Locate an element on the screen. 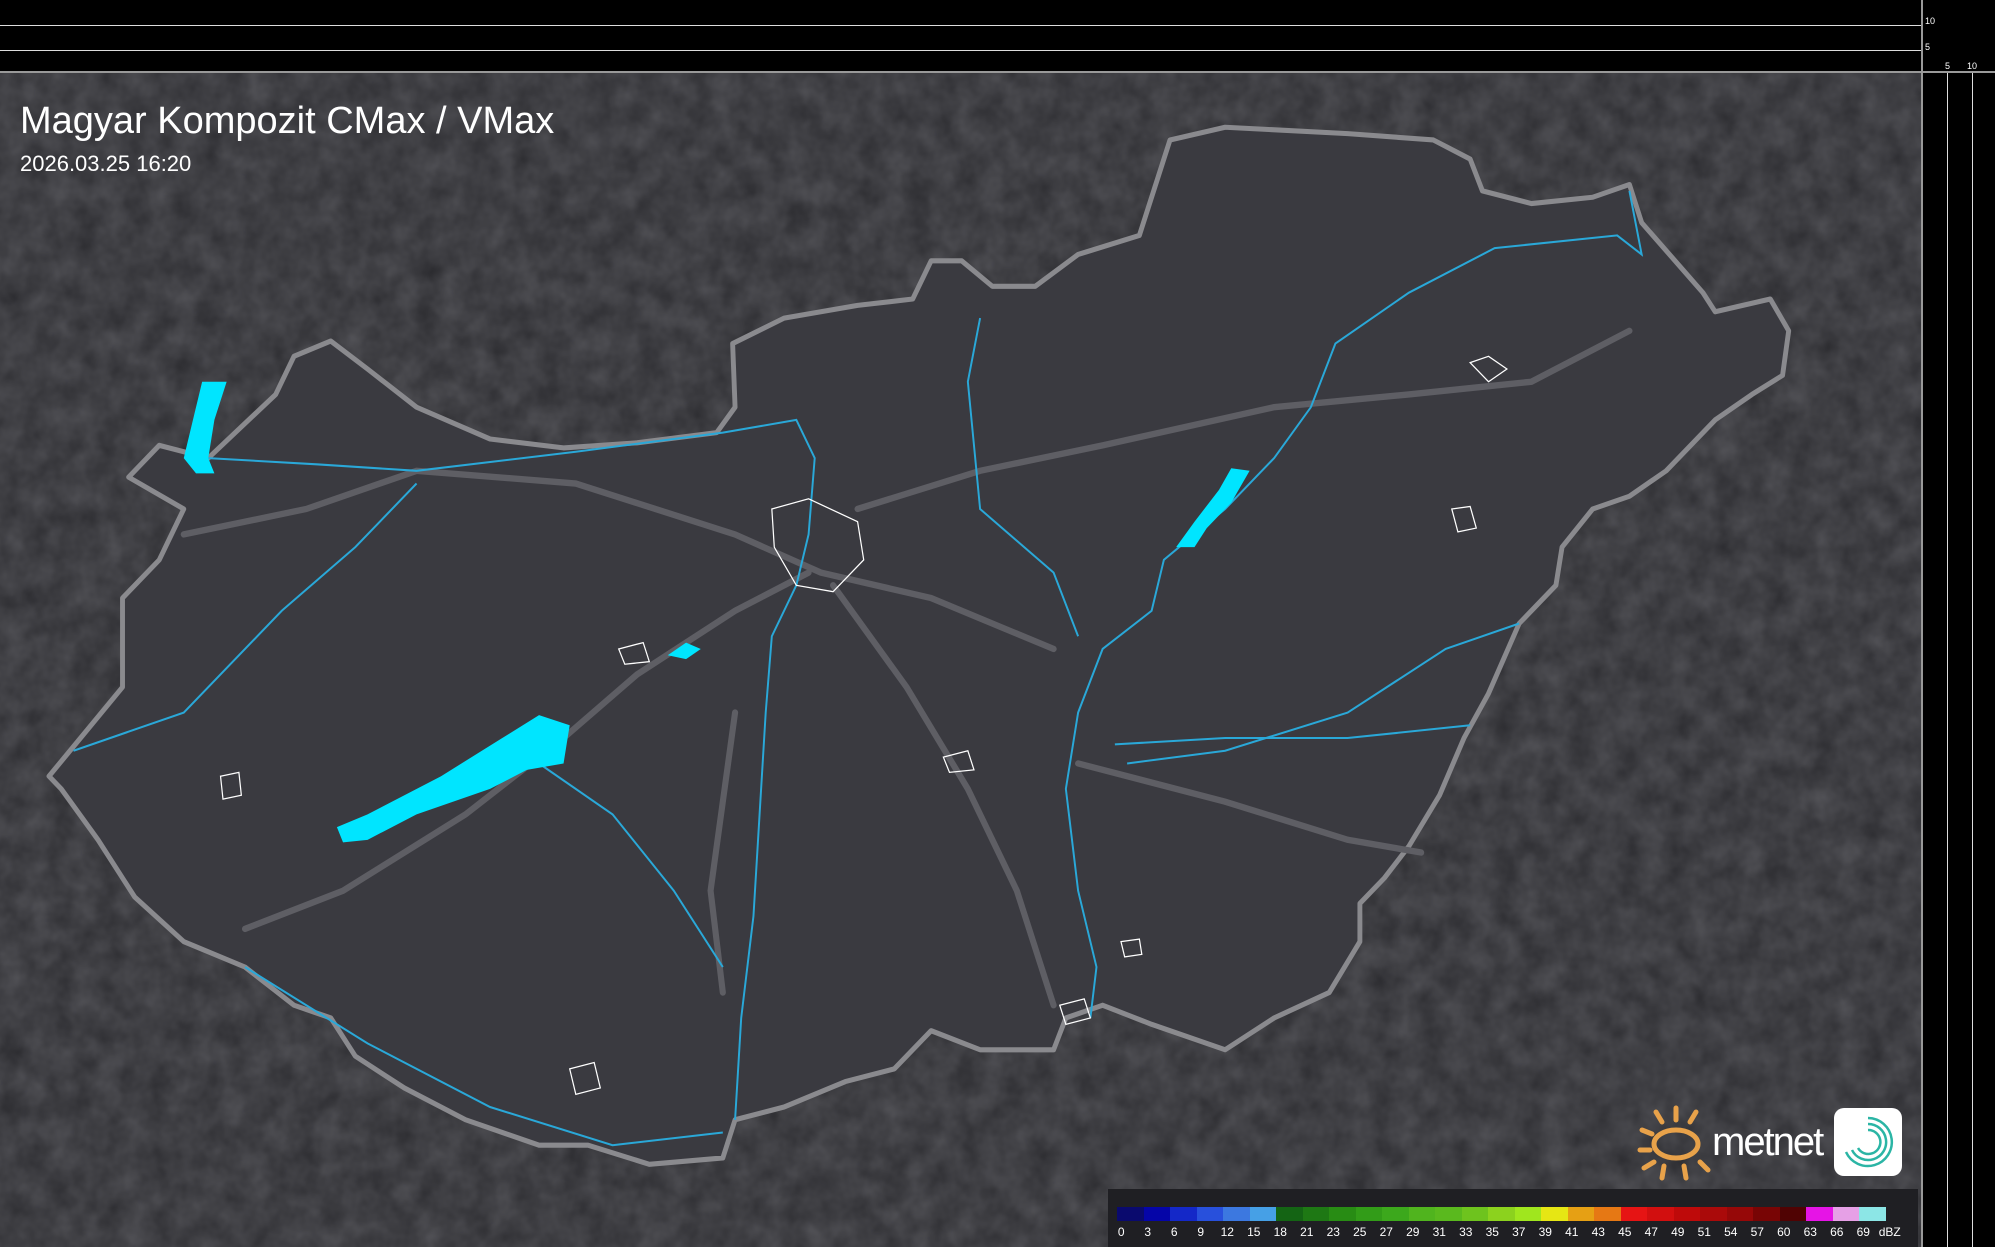 The width and height of the screenshot is (1995, 1247). right-tick-5: 5 is located at coordinates (1948, 66).